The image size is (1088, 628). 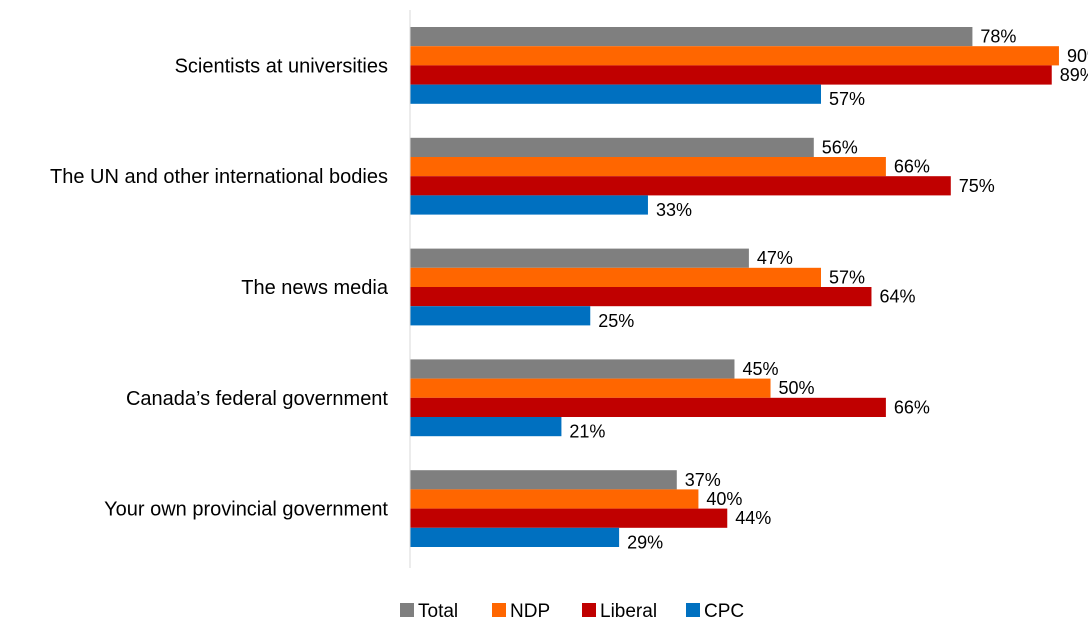 I want to click on bar-liberal-canada-s-federal-government, so click(x=648, y=407).